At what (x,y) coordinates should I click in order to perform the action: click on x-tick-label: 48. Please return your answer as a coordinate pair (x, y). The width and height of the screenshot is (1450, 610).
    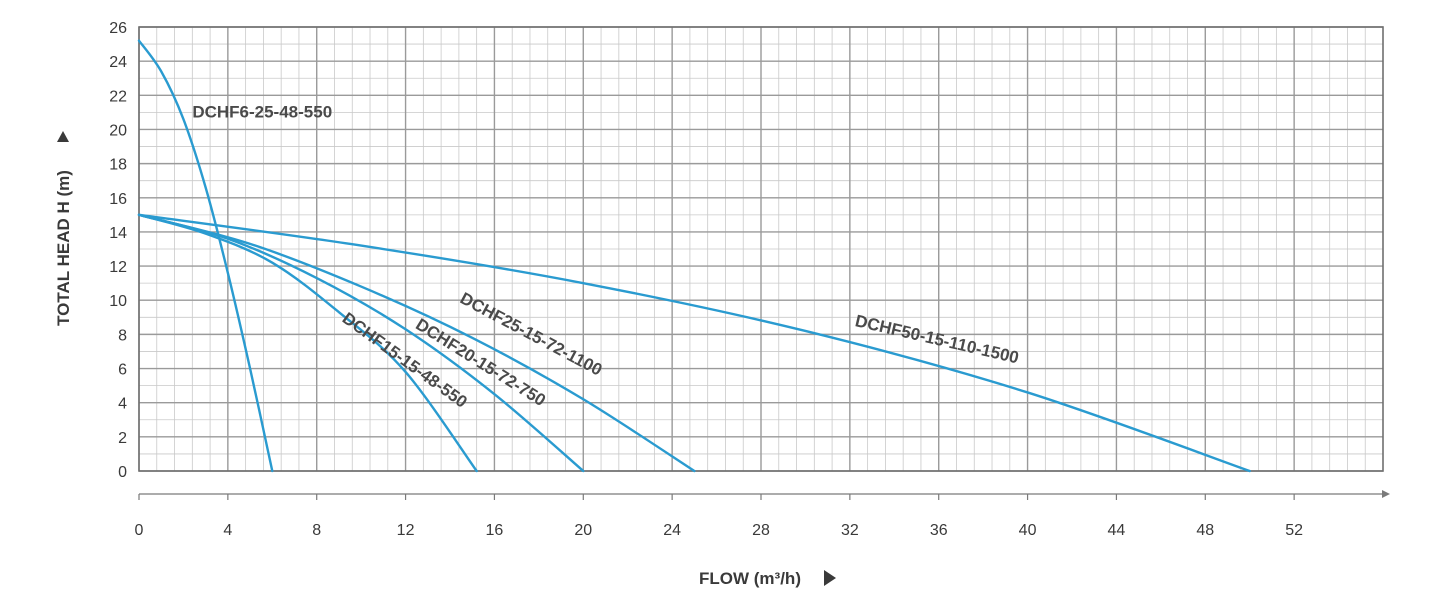
    Looking at the image, I should click on (1205, 530).